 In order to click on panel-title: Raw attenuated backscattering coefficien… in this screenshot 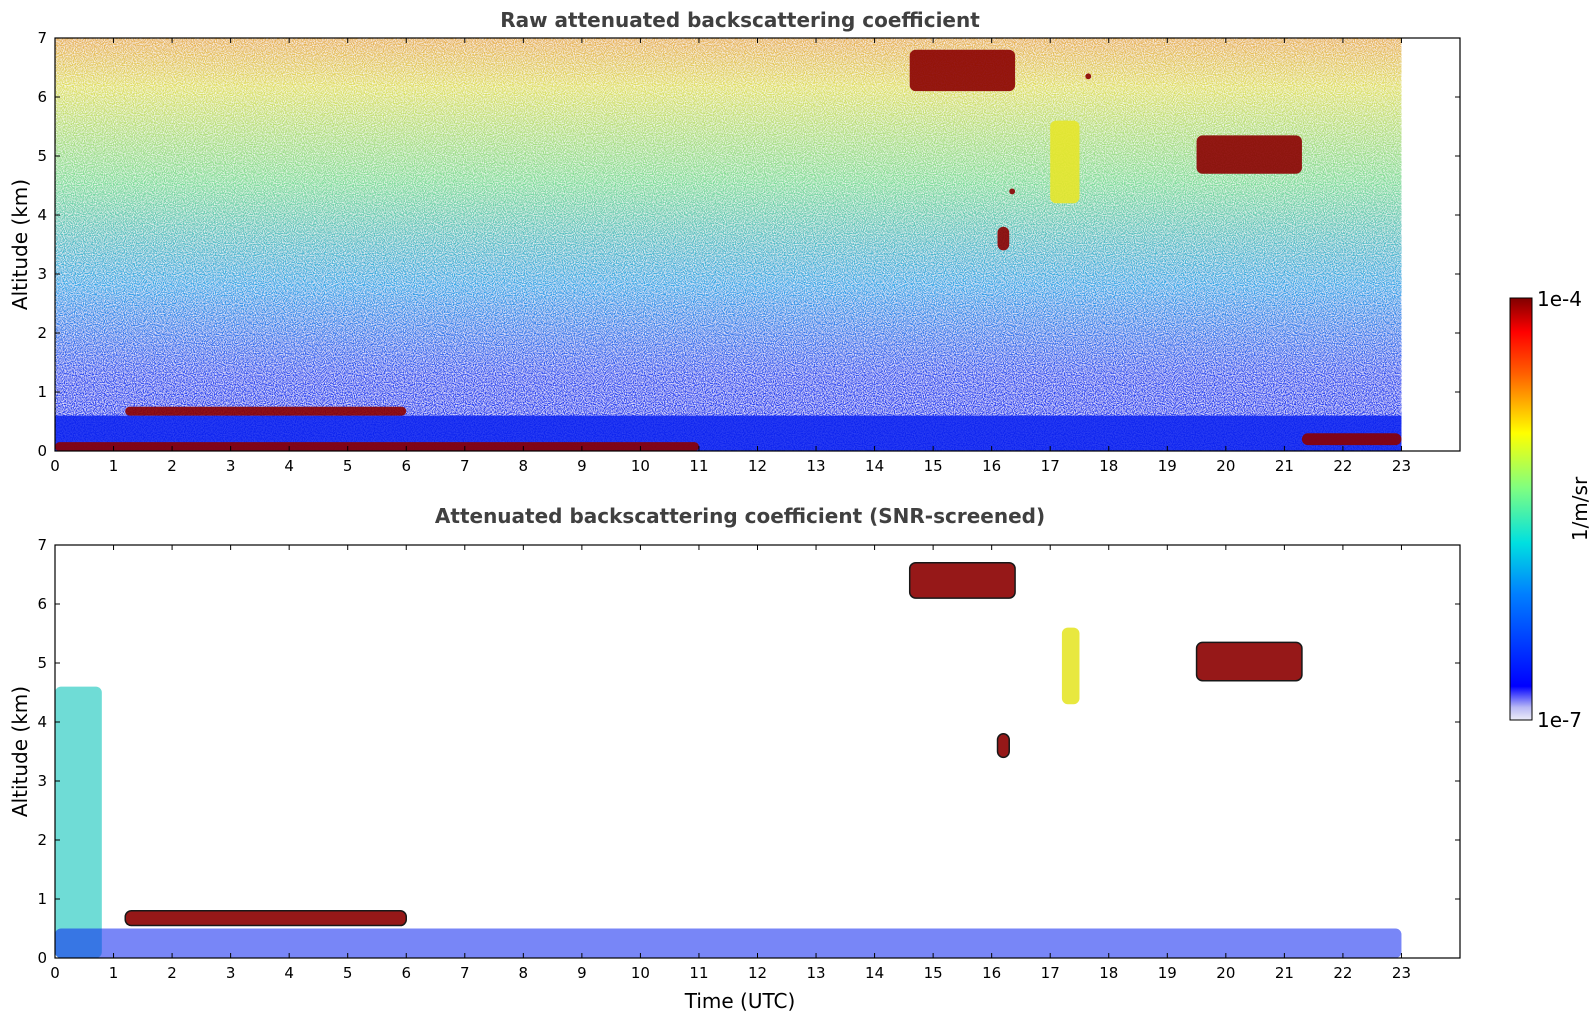, I will do `click(740, 20)`.